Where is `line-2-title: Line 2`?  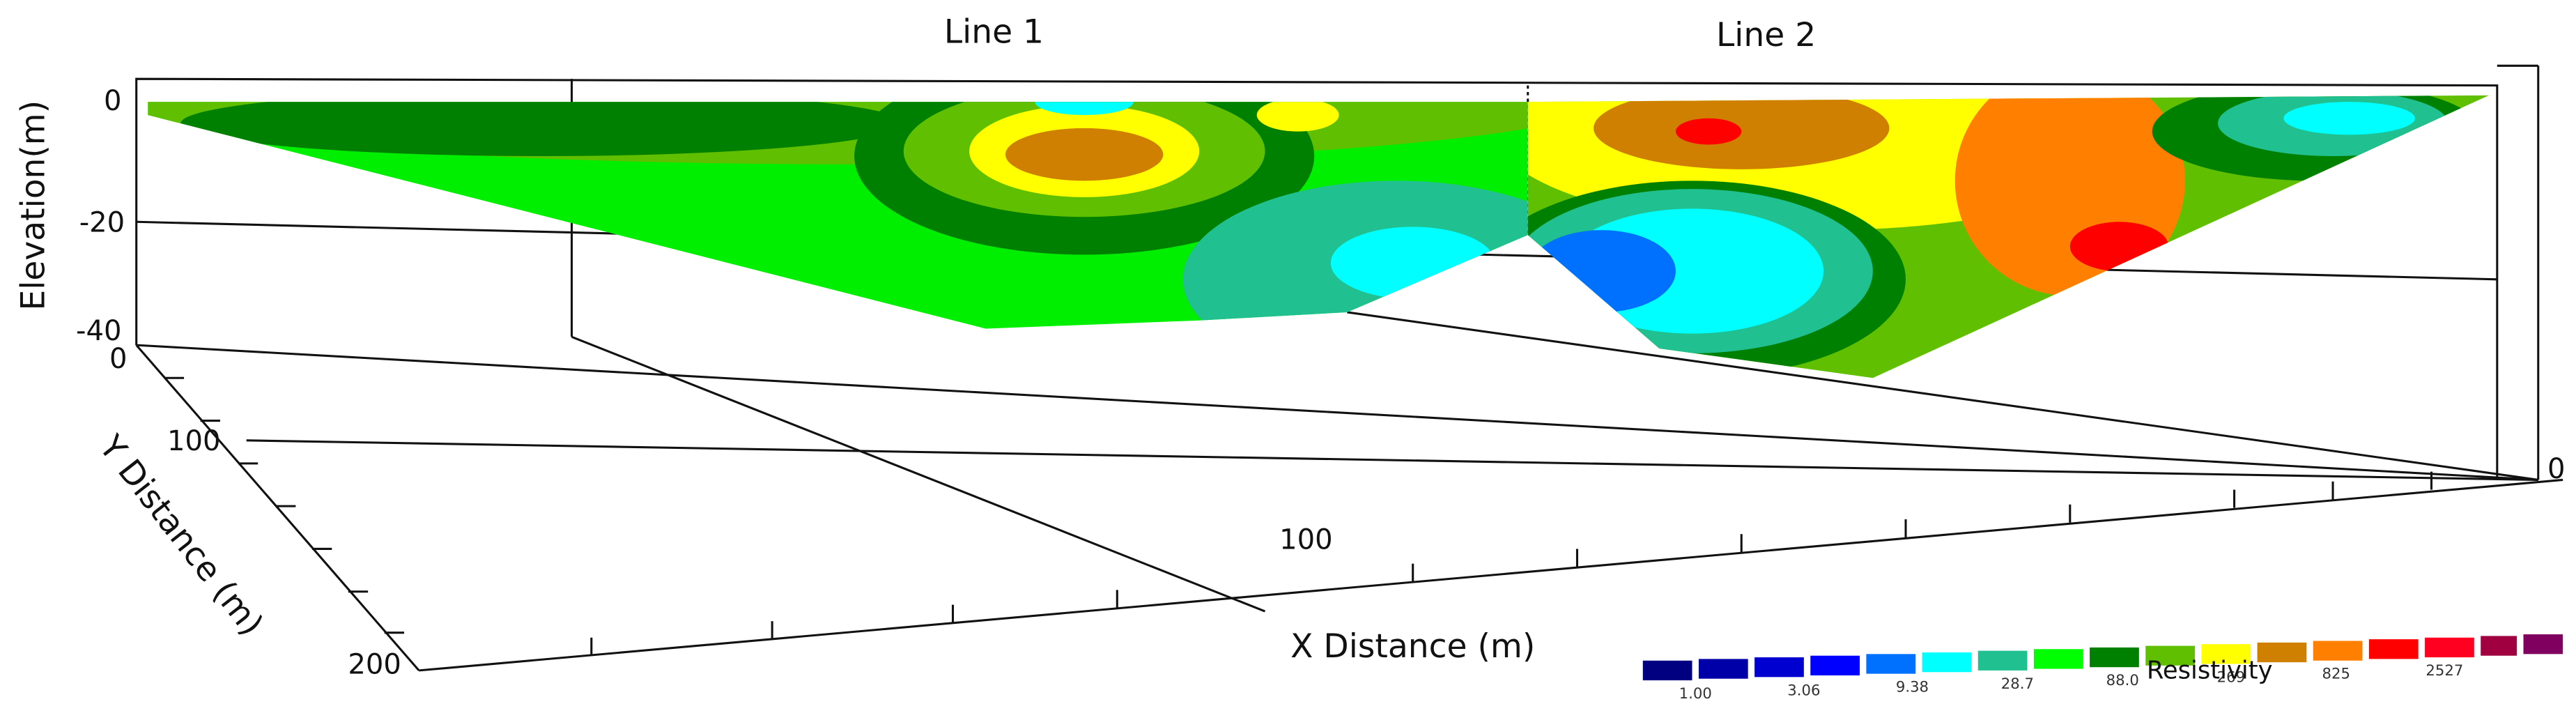
line-2-title: Line 2 is located at coordinates (1766, 35).